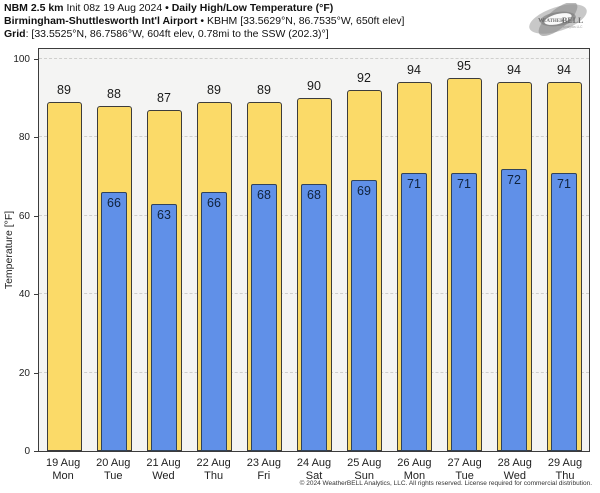  I want to click on x-tick-weekday: Fri, so click(264, 476).